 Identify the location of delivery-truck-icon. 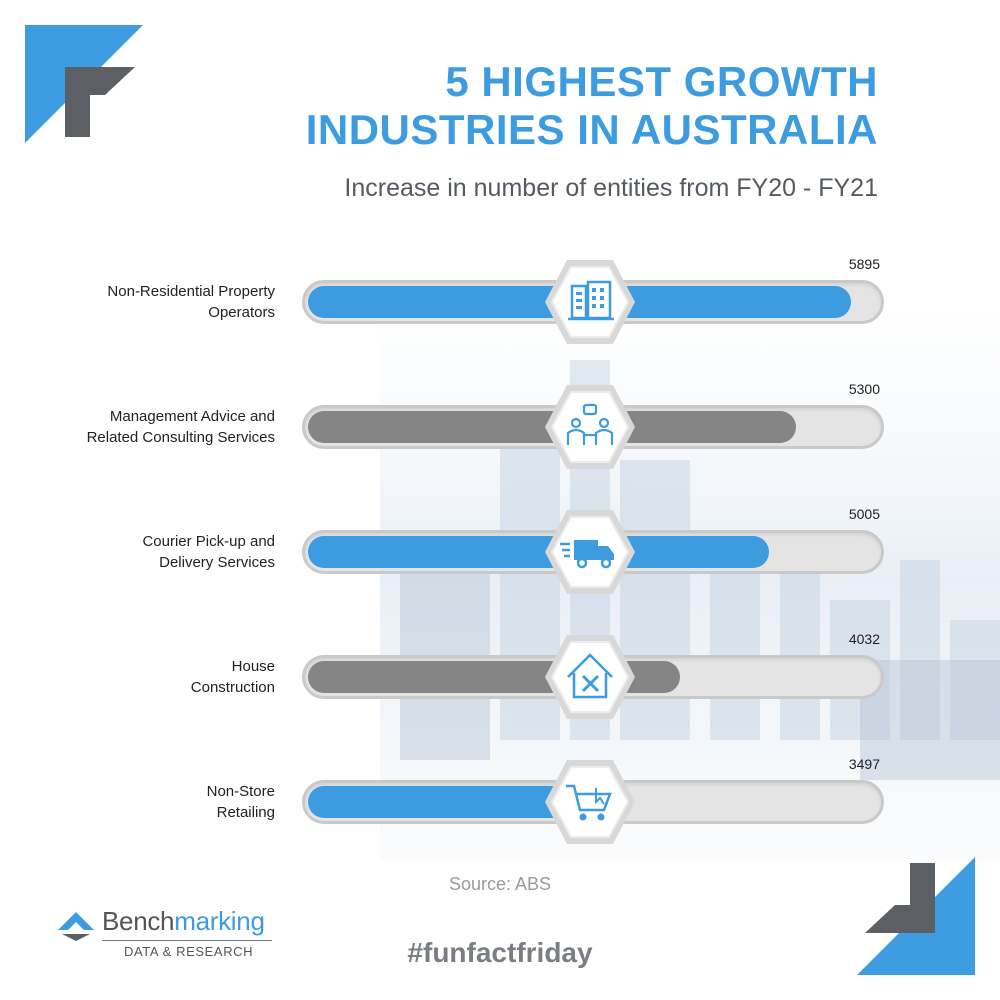
(590, 552).